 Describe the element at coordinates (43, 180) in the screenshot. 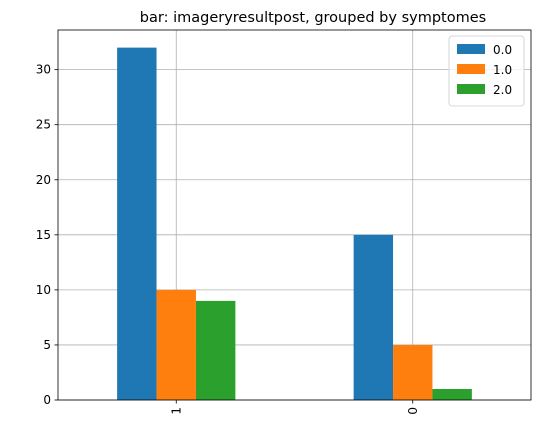

I see `y-tick-label-4: 20` at that location.